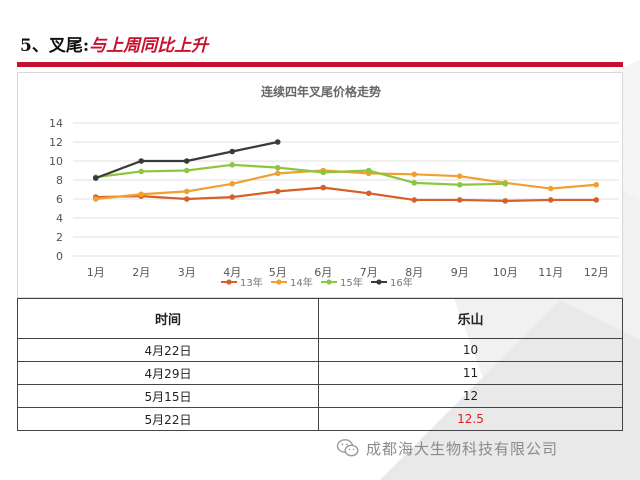  What do you see at coordinates (401, 282) in the screenshot?
I see `legend-label: 16年` at bounding box center [401, 282].